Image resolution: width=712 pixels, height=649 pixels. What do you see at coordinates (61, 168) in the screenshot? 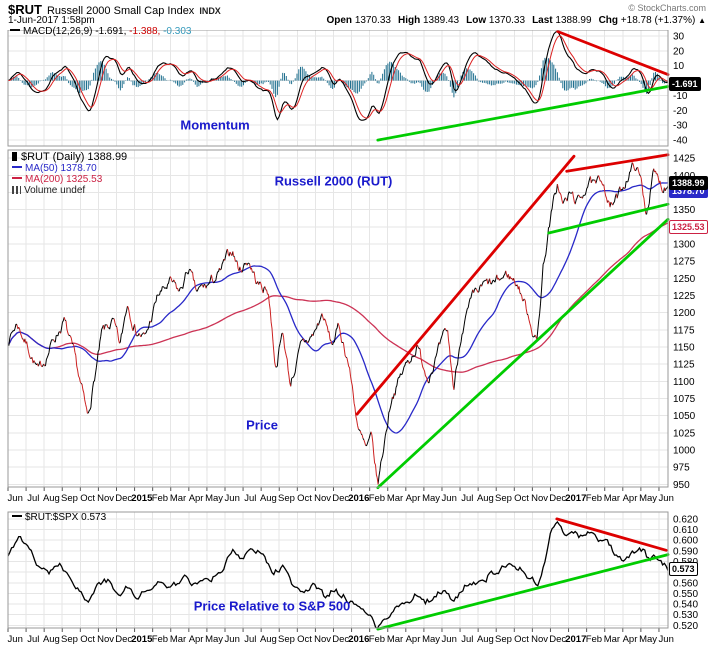
I see `ma50-legend: MA(50) 1378.70` at bounding box center [61, 168].